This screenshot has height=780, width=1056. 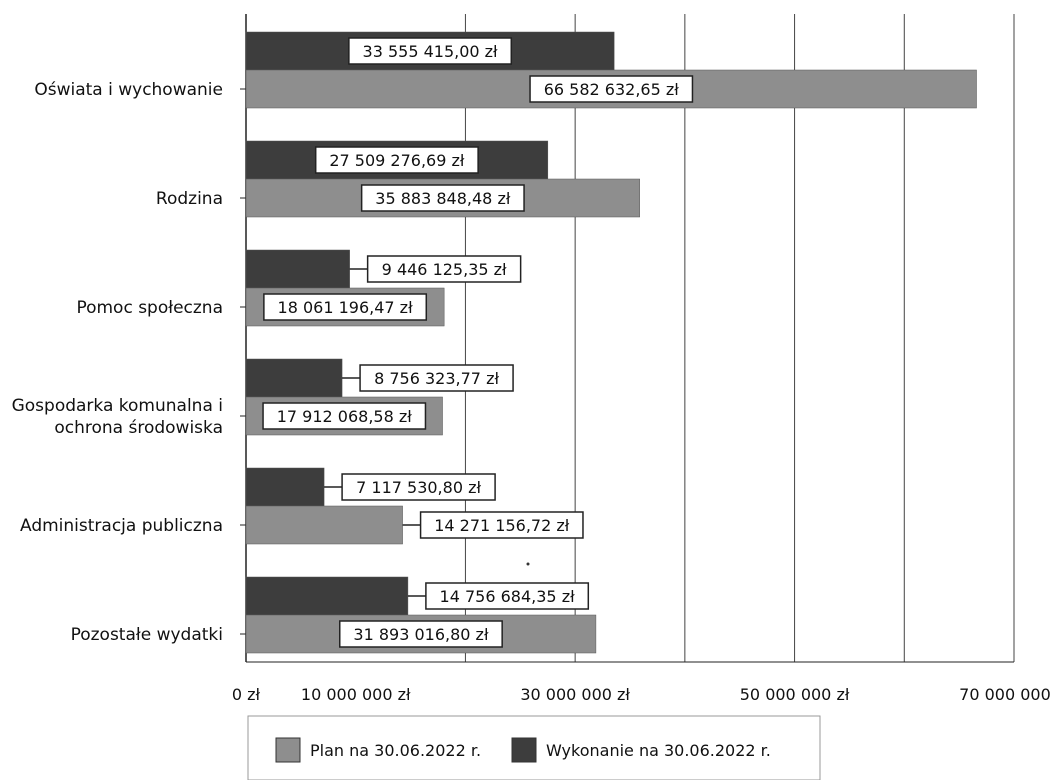 What do you see at coordinates (395, 750) in the screenshot?
I see `legend-label: Plan na 30.06.2022 r.` at bounding box center [395, 750].